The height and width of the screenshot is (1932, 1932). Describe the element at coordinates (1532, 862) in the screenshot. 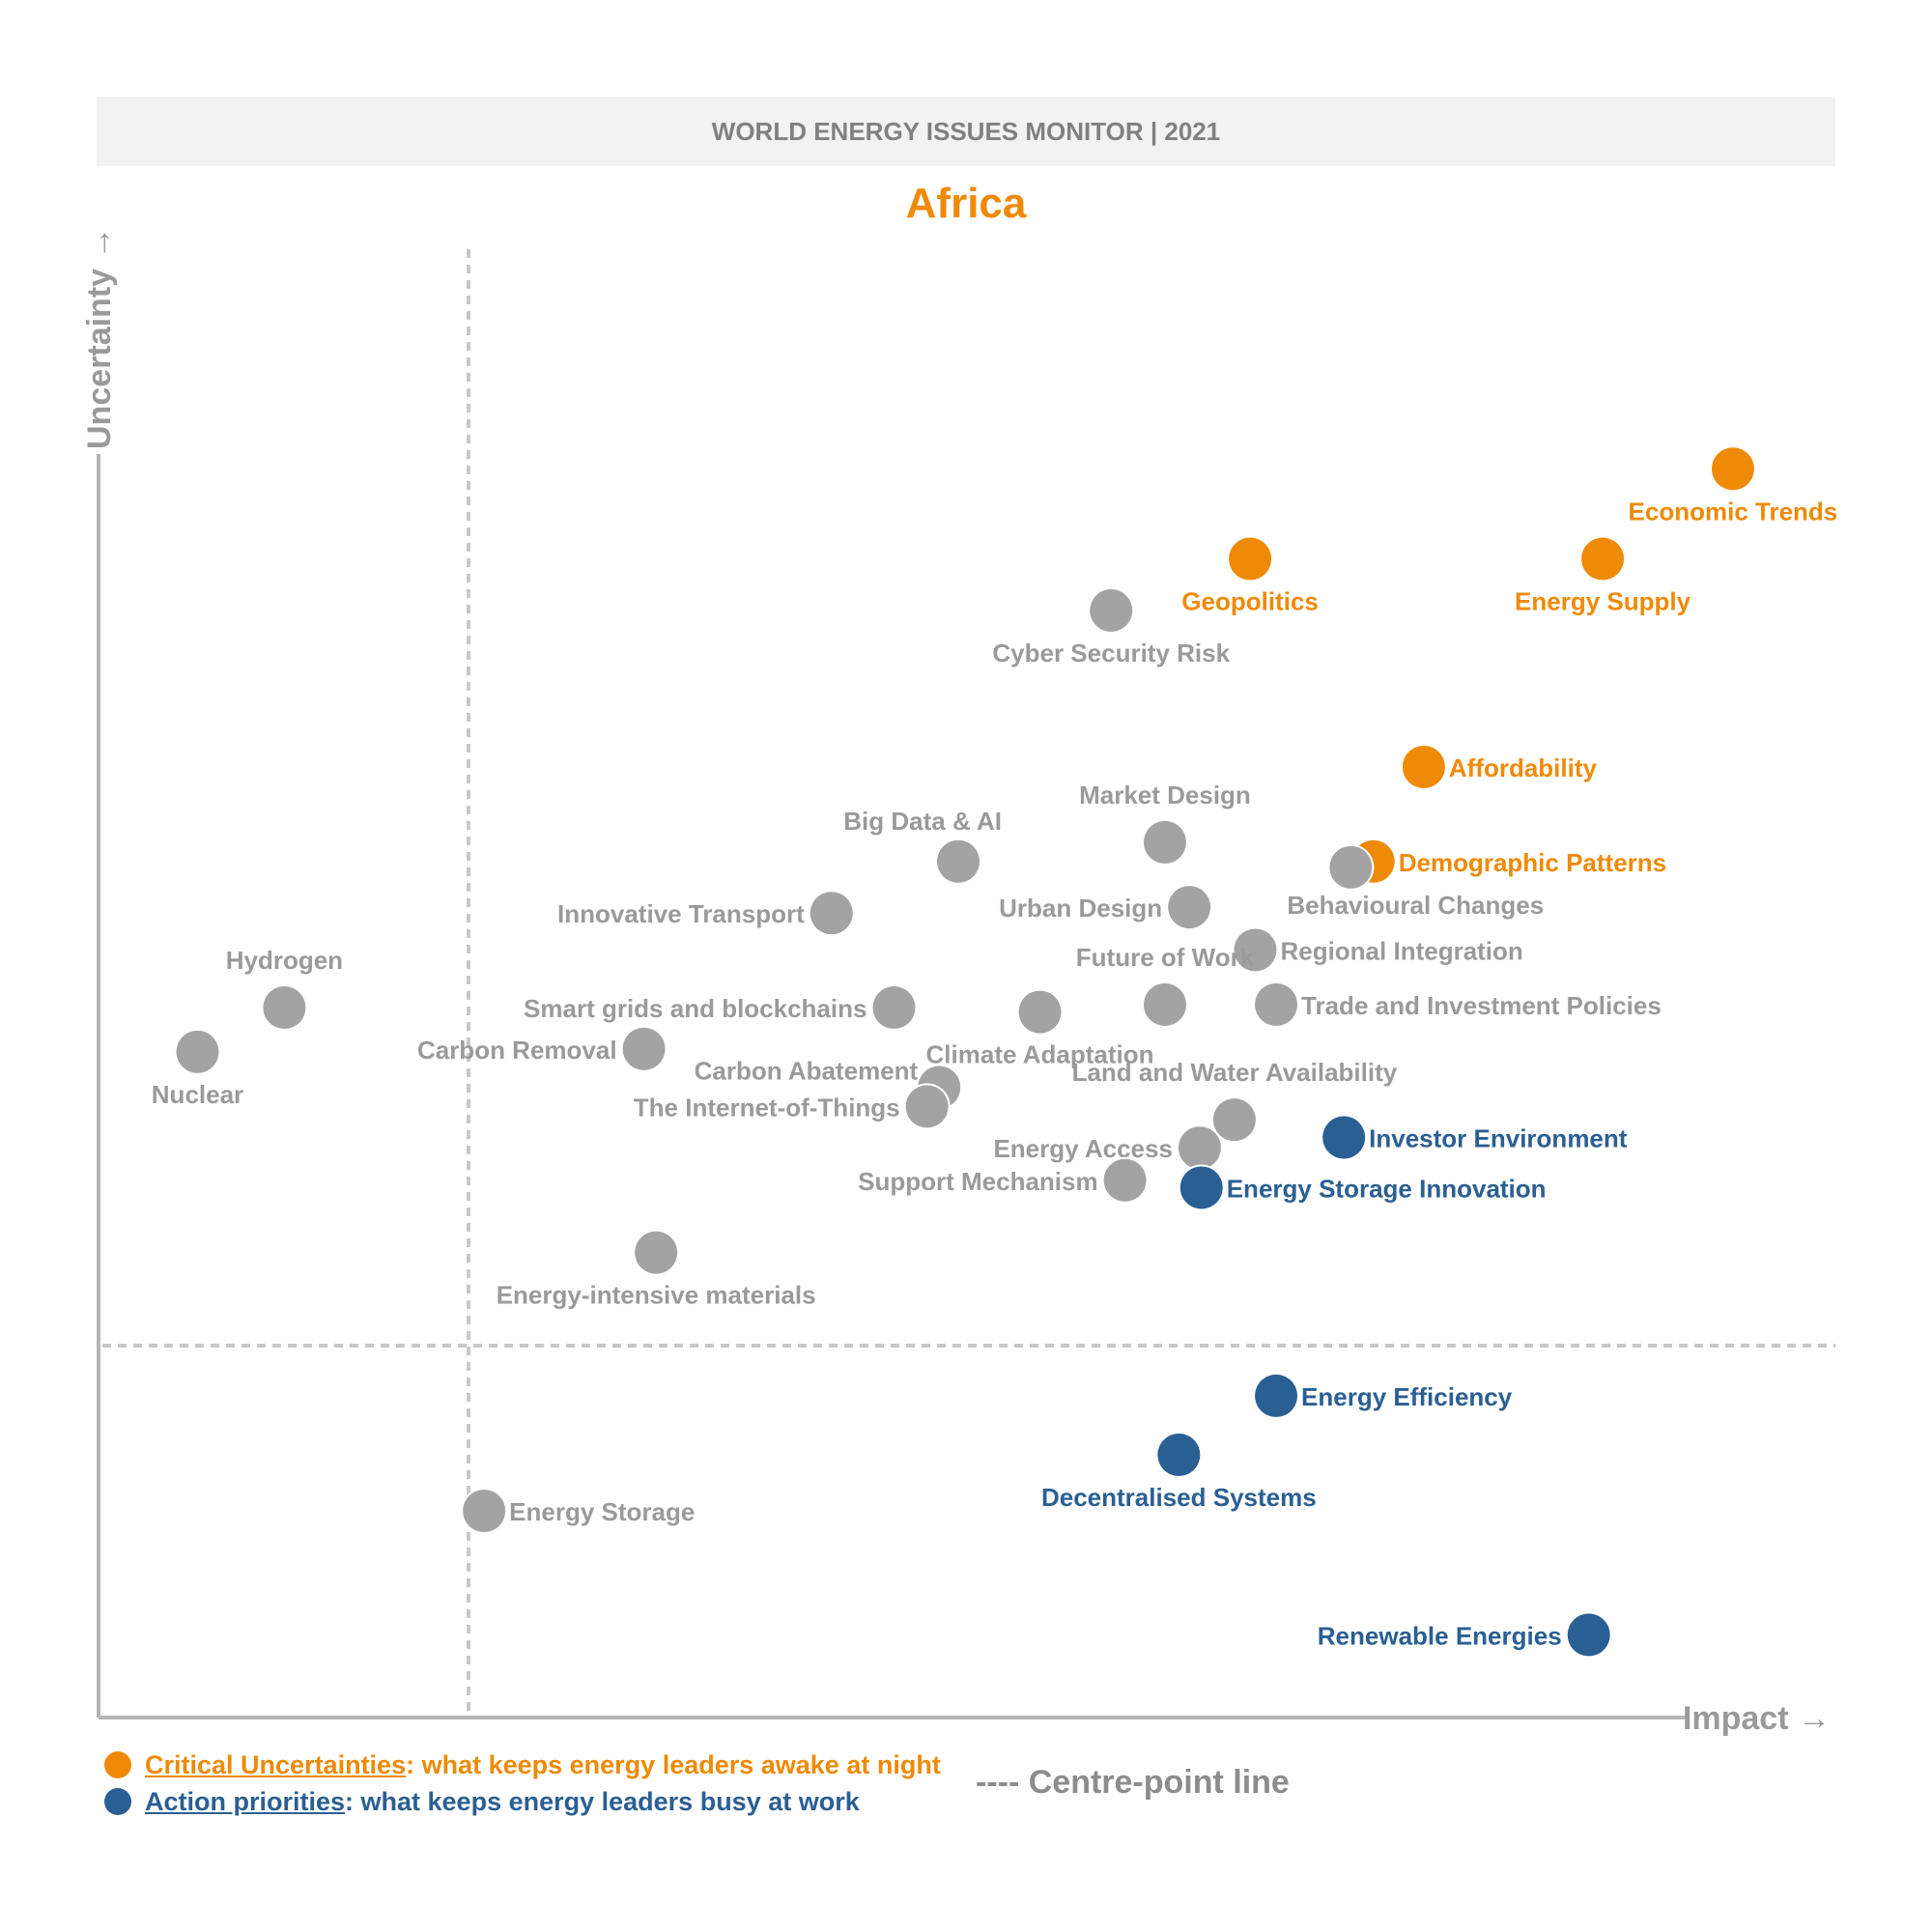

I see `point-label: Demographic Patterns` at that location.